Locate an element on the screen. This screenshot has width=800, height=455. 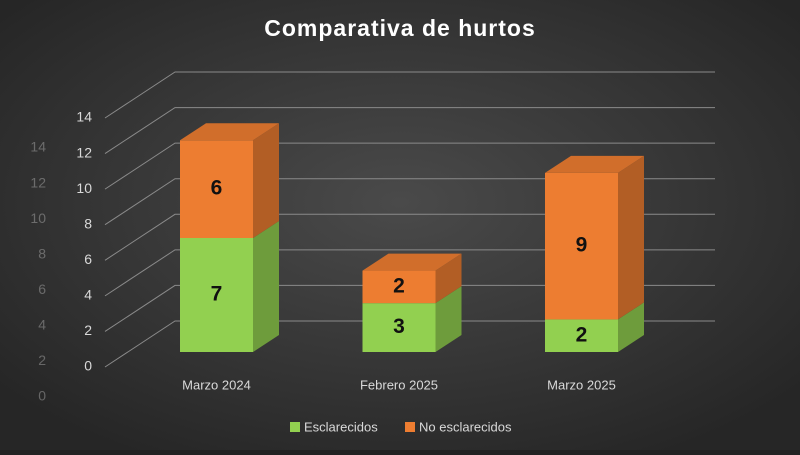
data-label: 7 is located at coordinates (217, 294).